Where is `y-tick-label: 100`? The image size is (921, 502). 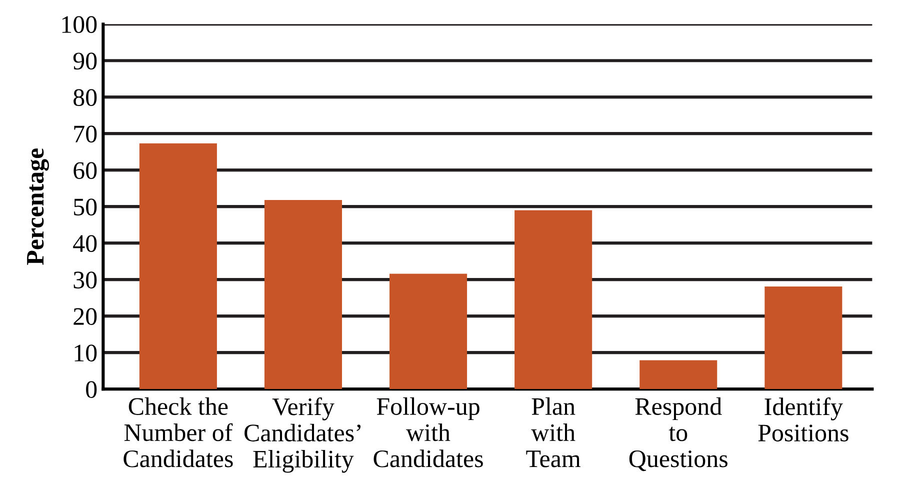 y-tick-label: 100 is located at coordinates (79, 25).